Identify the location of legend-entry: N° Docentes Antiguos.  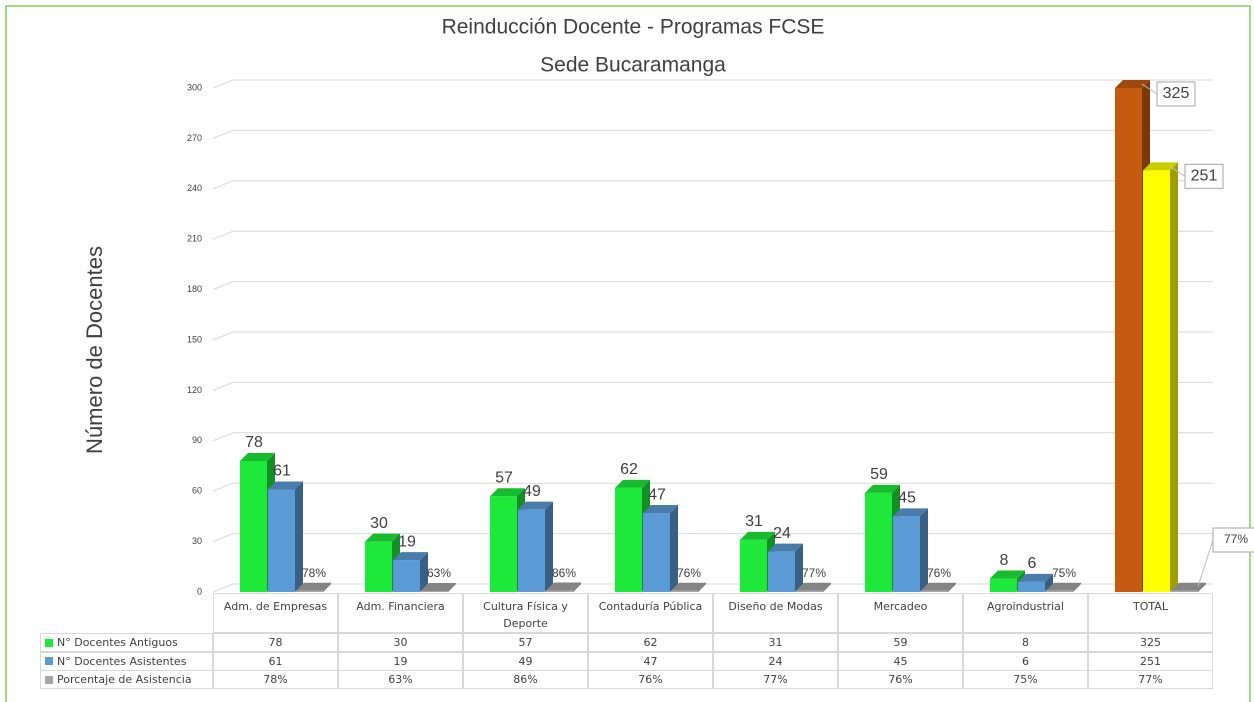
(126, 642).